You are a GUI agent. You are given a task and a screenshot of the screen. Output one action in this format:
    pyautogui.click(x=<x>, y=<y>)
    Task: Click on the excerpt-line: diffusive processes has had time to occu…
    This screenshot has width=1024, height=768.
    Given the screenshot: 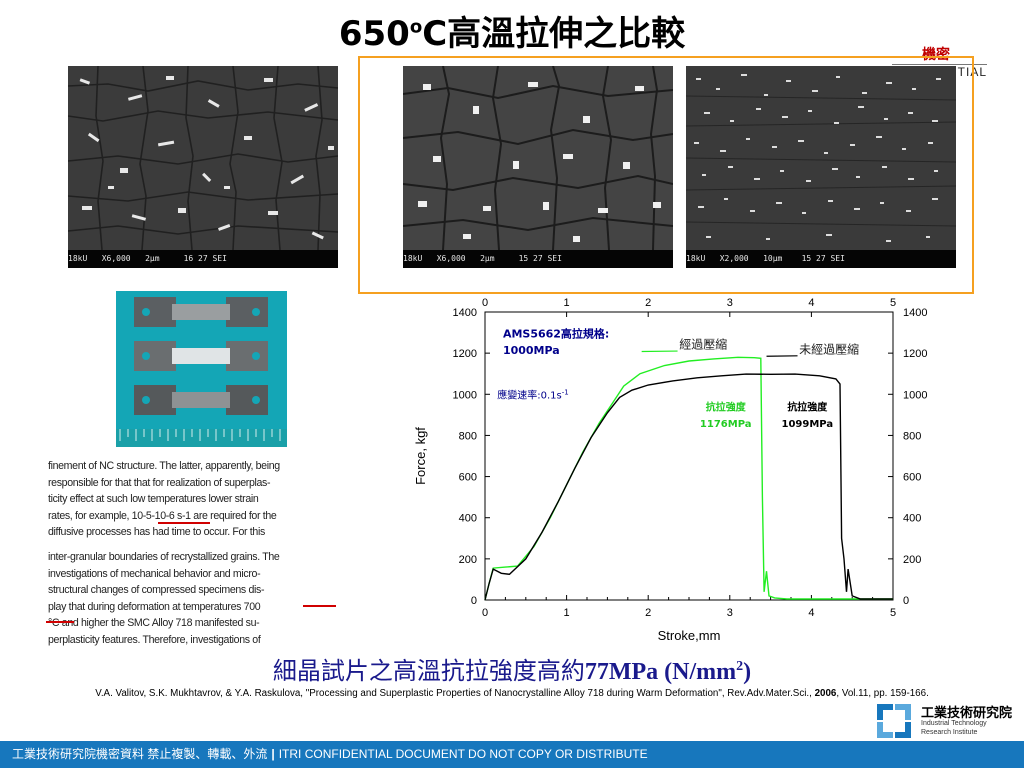 What is the action you would take?
    pyautogui.click(x=156, y=532)
    